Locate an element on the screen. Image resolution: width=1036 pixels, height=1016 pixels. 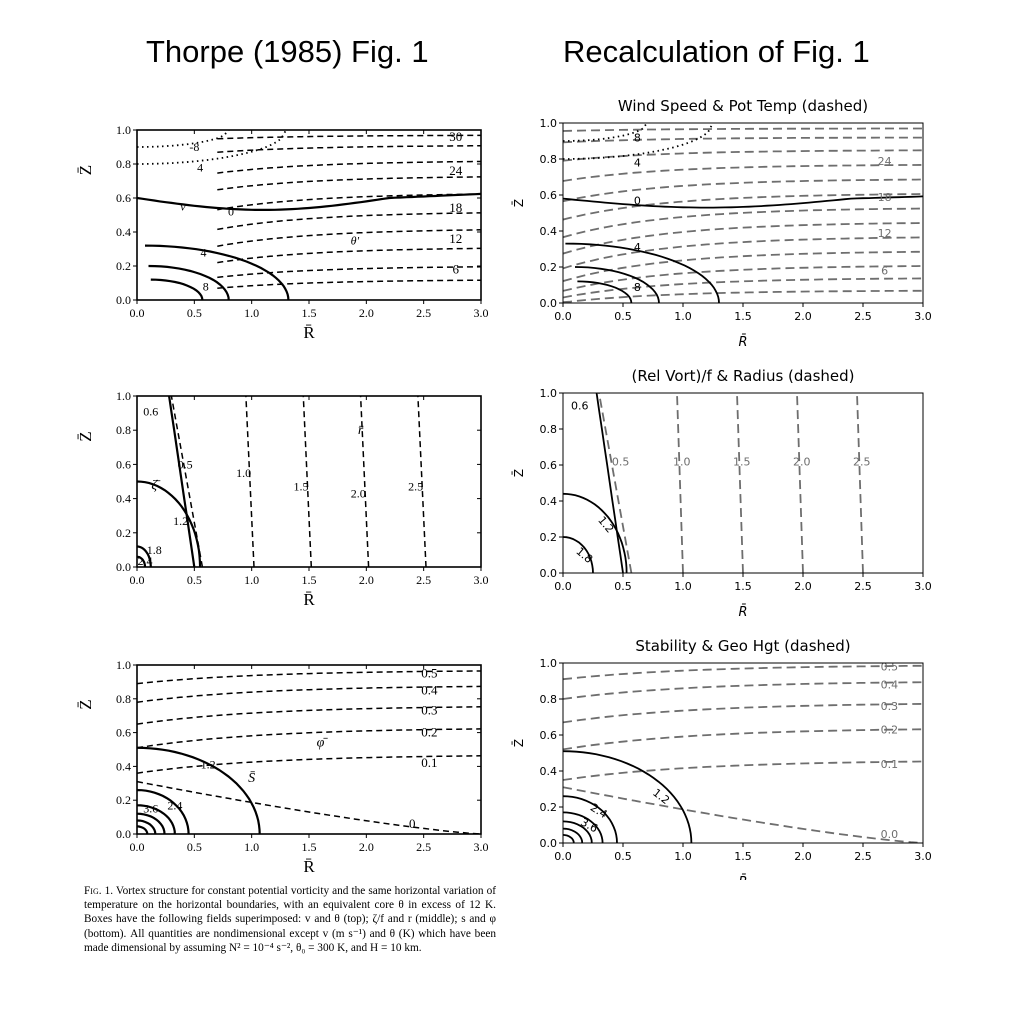
rec-top-ytick-label: 0.6 is located at coordinates (549, 195).